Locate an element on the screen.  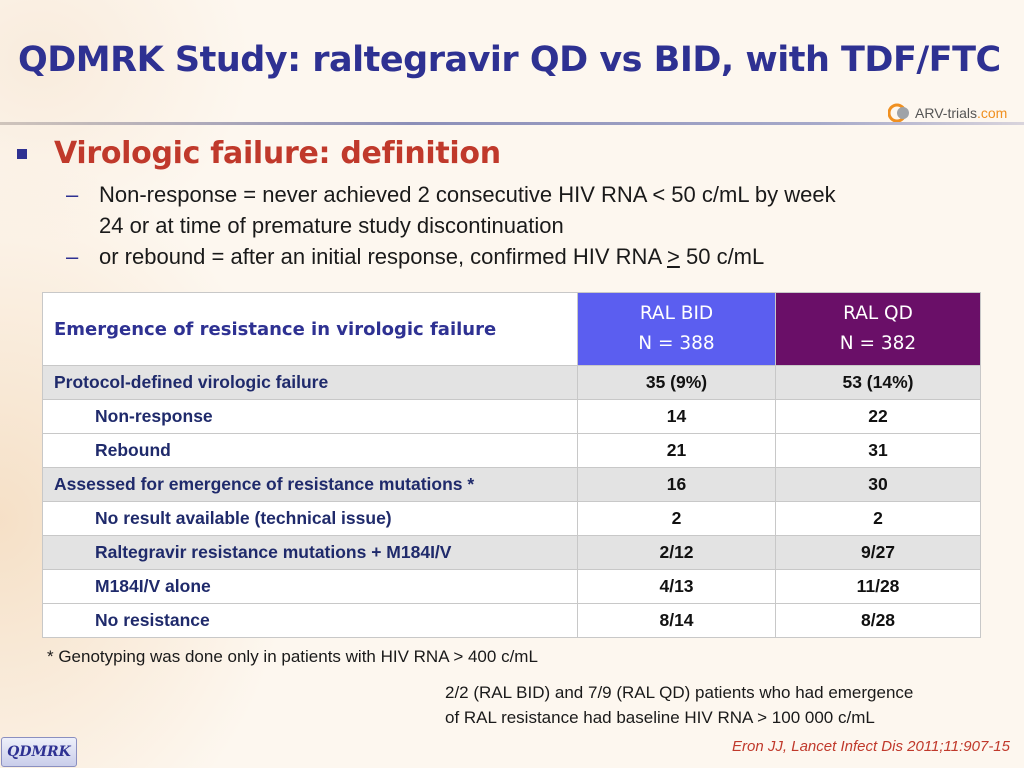
row-label: Protocol-defined virologic failure is located at coordinates (310, 382).